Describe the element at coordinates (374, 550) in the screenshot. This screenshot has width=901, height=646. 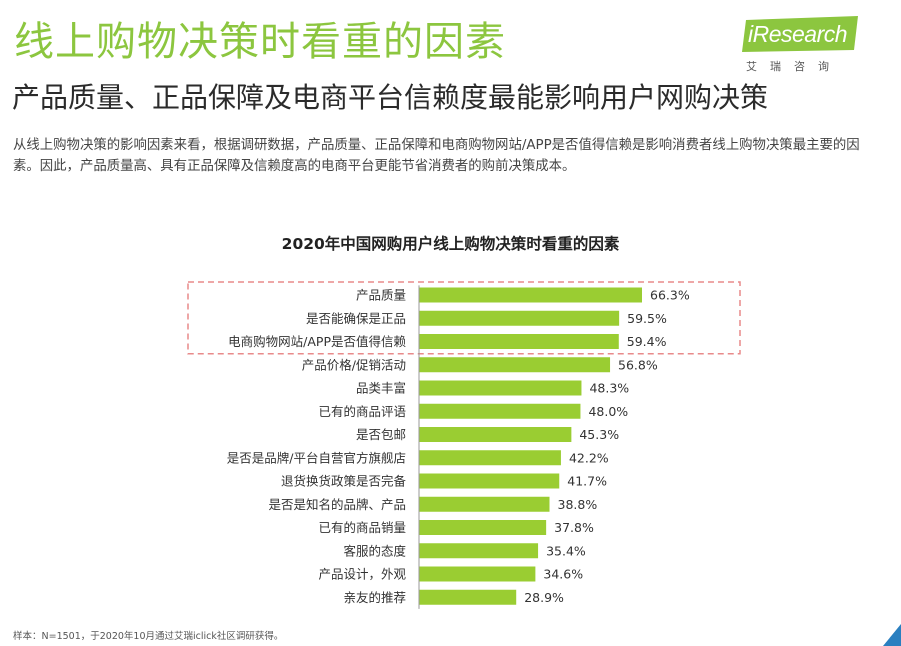
I see `category-label-12: 客服的态度` at that location.